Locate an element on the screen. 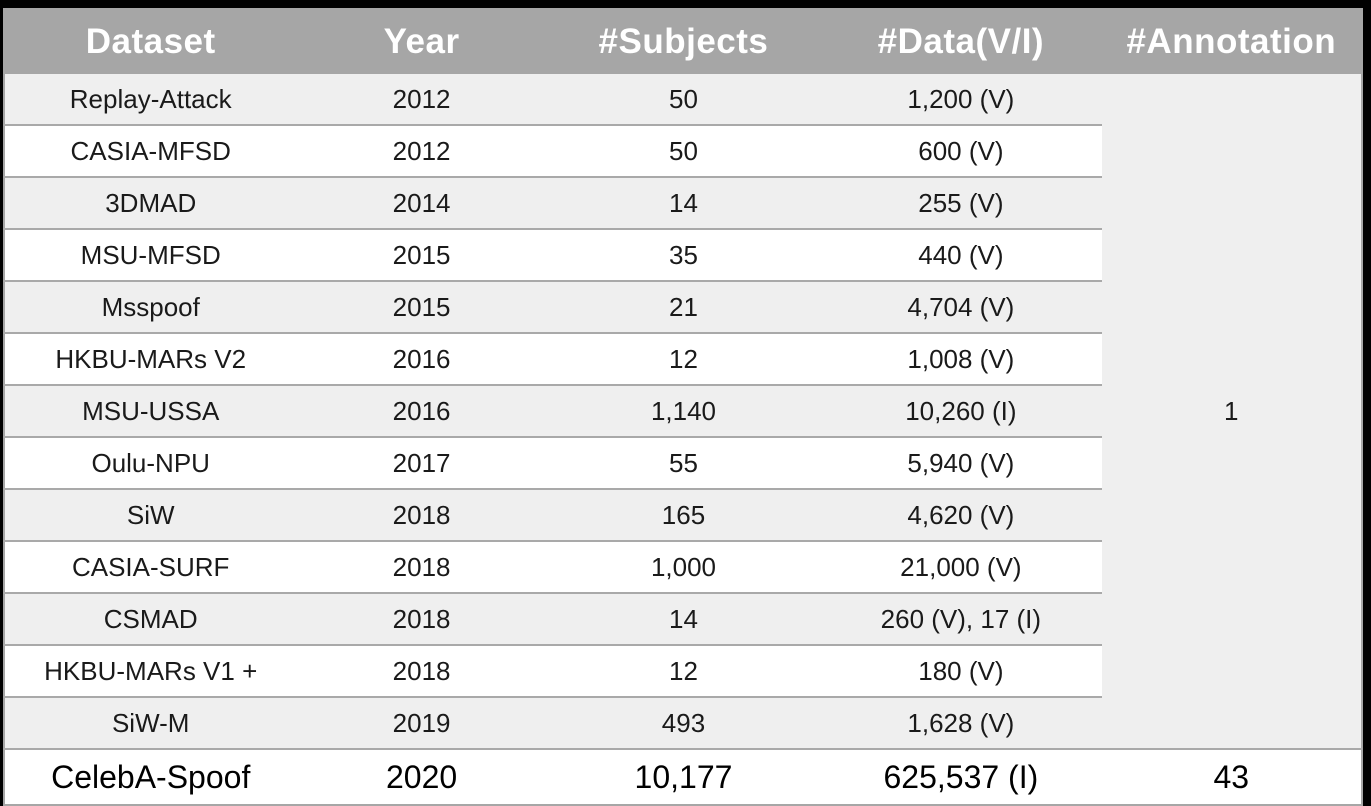  cell-subjects: 1,000 is located at coordinates (683, 566).